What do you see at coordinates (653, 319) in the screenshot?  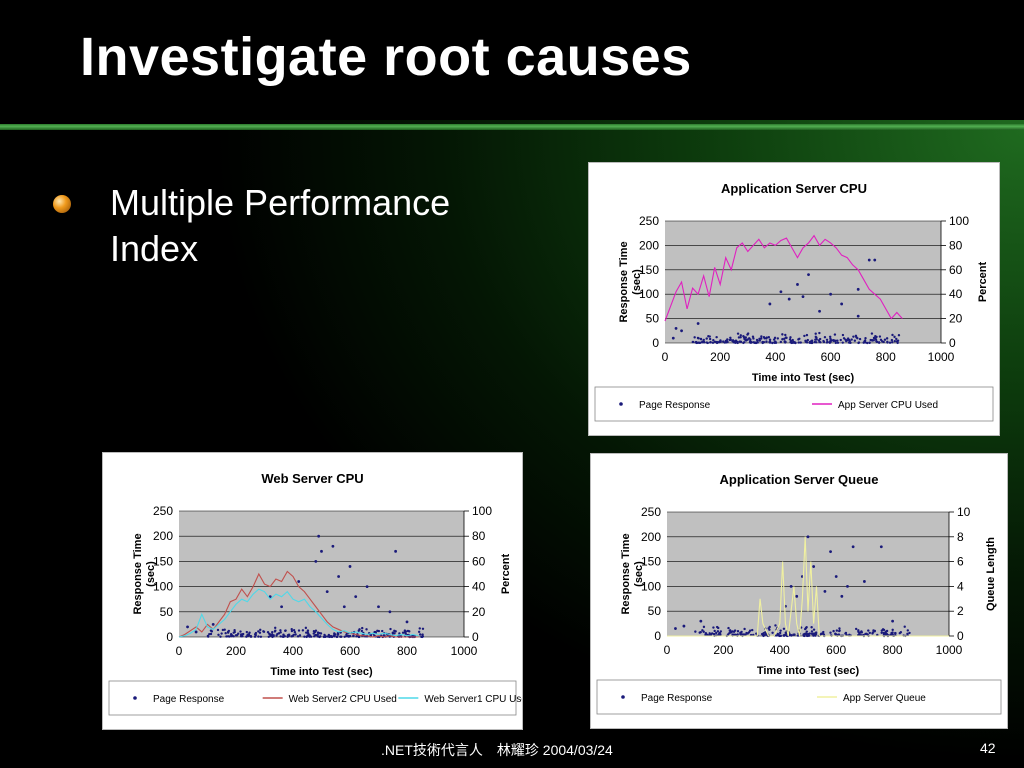 I see `y-tick-label: 50` at bounding box center [653, 319].